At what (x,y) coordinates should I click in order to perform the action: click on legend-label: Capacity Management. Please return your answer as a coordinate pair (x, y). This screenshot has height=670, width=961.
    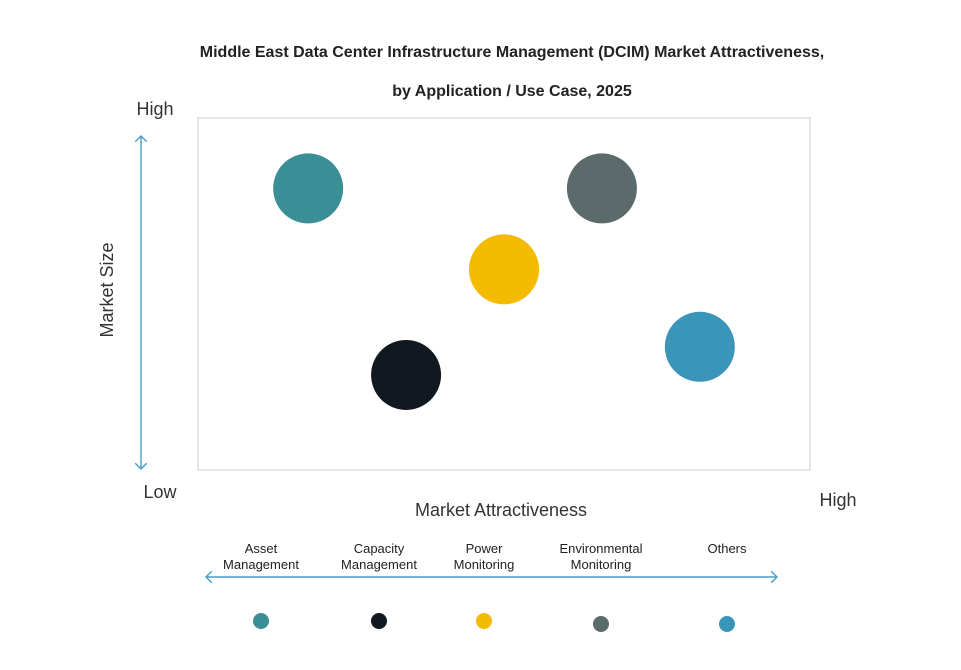
    Looking at the image, I should click on (379, 556).